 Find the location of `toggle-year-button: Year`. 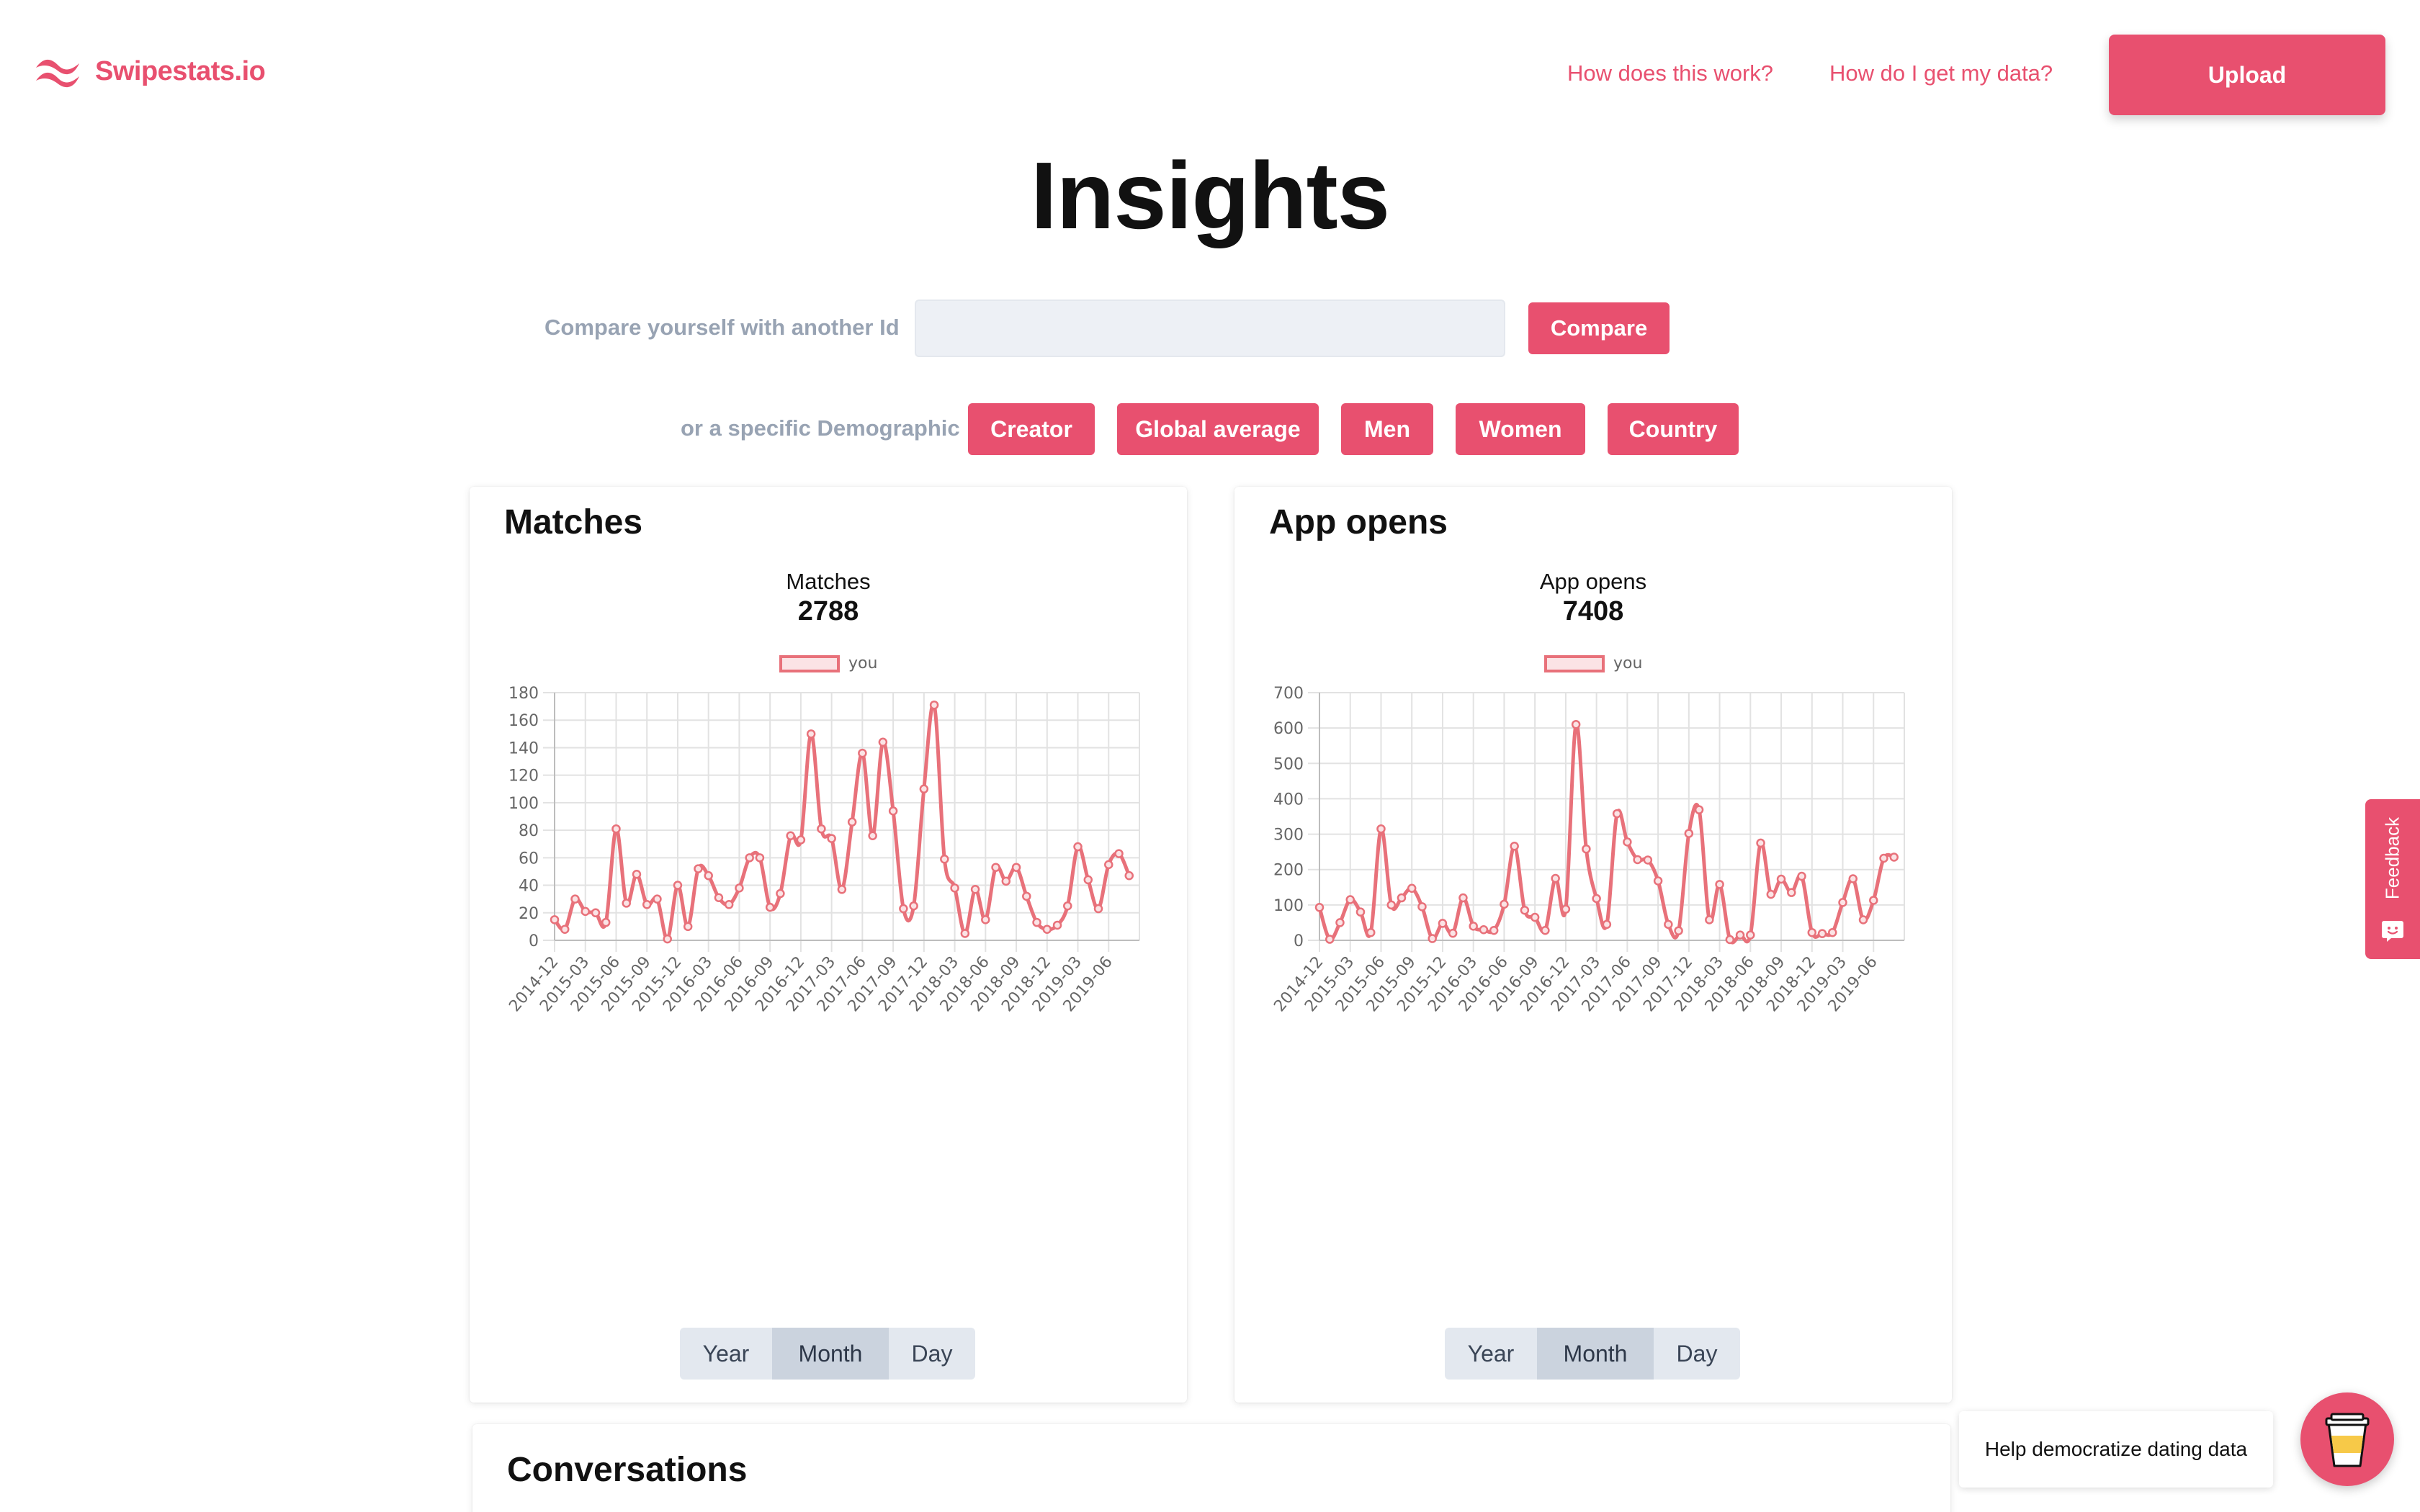

toggle-year-button: Year is located at coordinates (726, 1354).